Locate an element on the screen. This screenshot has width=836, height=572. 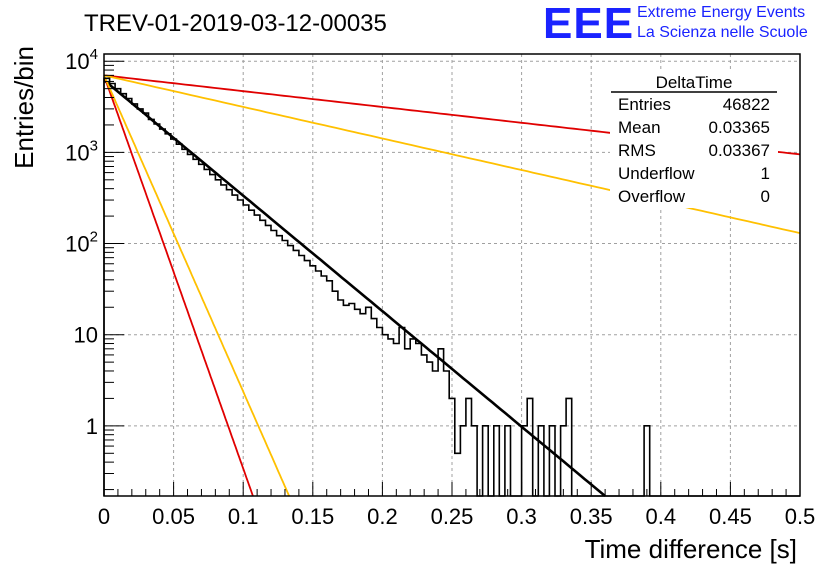
stats-box-name: DeltaTime is located at coordinates (694, 82).